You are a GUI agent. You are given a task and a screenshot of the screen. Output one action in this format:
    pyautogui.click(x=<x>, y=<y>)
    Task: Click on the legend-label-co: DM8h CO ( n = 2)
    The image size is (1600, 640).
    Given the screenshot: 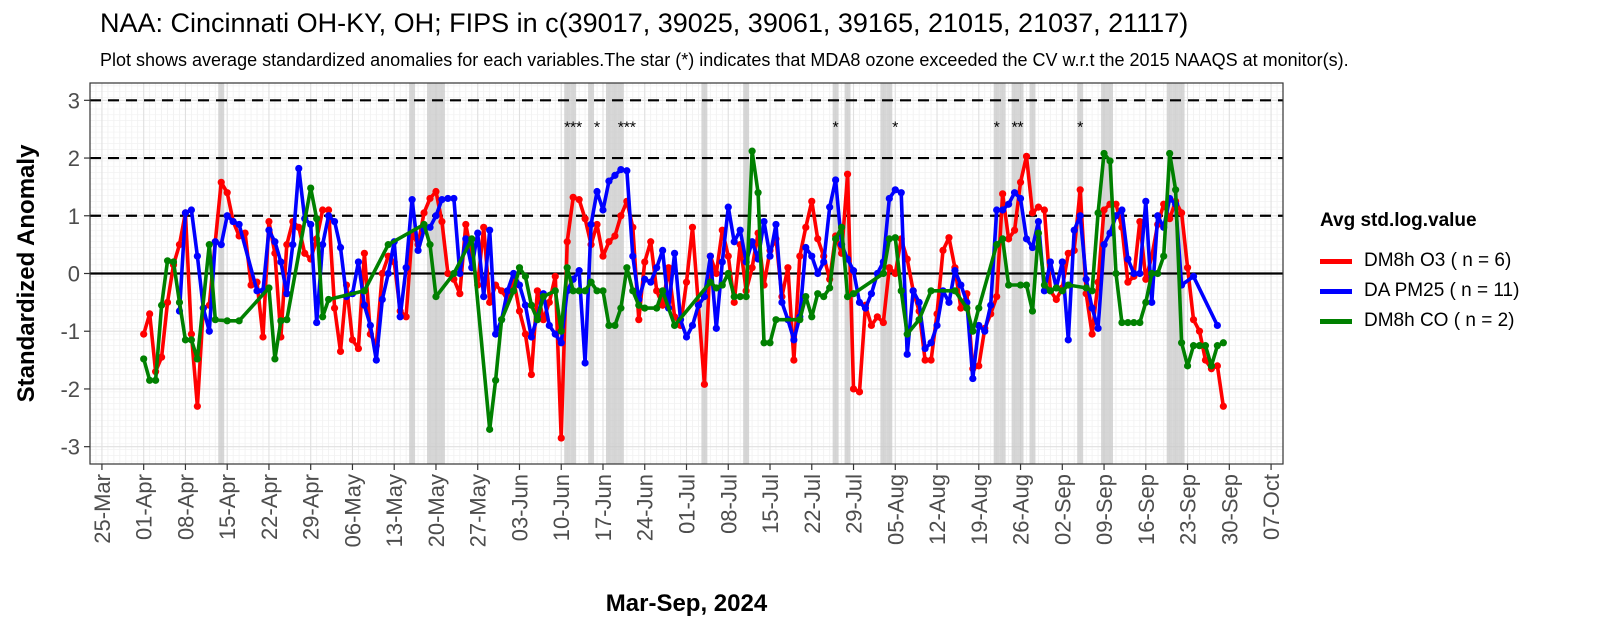 What is the action you would take?
    pyautogui.click(x=1439, y=320)
    